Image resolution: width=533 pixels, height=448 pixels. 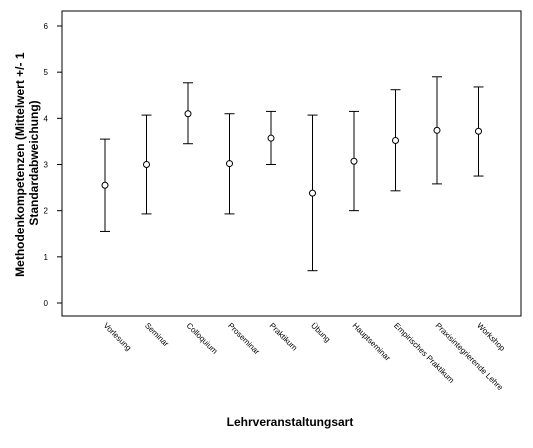 What do you see at coordinates (46, 165) in the screenshot?
I see `y-tick-label: 3` at bounding box center [46, 165].